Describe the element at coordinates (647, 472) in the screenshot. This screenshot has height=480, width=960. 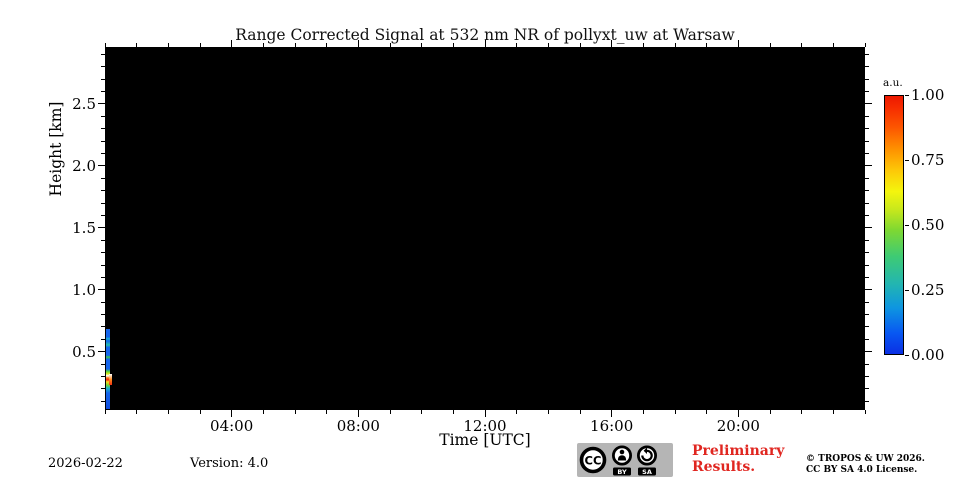
I see `svg-text: SA` at that location.